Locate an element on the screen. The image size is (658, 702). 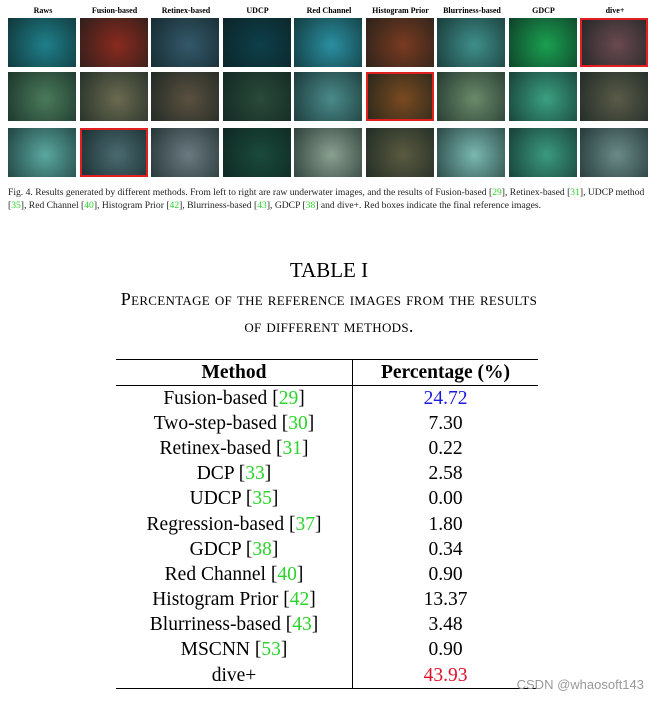
table-row: Retinex-based [31] 0.22 is located at coordinates (327, 449).